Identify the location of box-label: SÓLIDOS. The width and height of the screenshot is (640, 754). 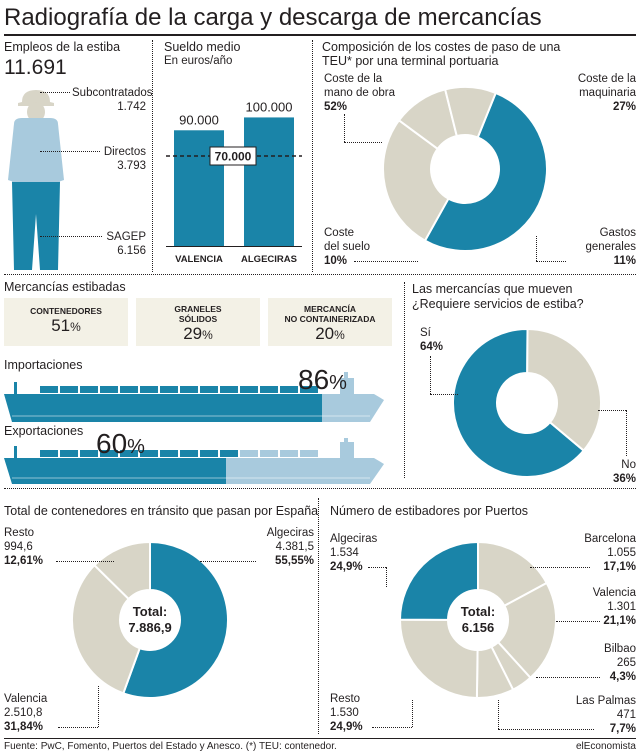
(198, 319).